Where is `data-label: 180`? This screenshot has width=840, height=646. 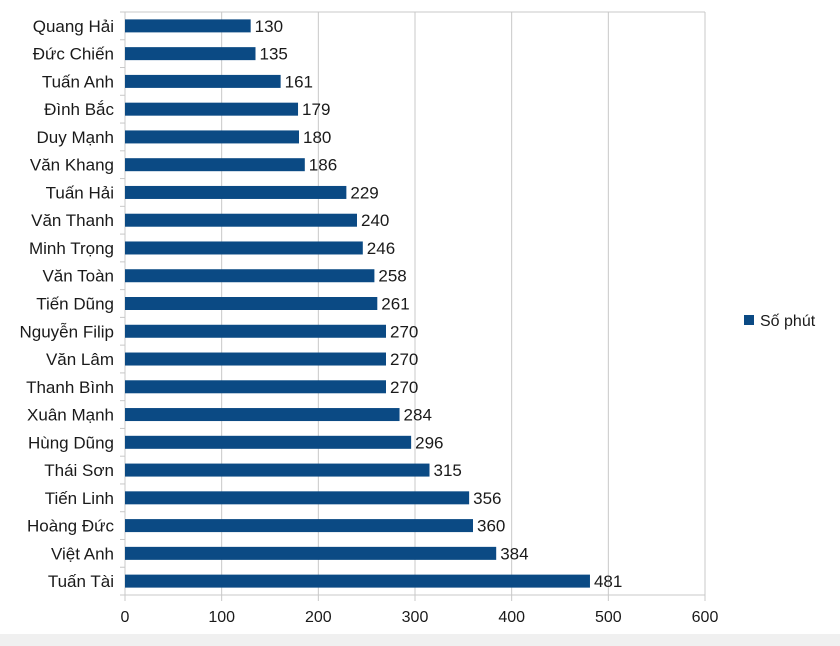 data-label: 180 is located at coordinates (317, 137).